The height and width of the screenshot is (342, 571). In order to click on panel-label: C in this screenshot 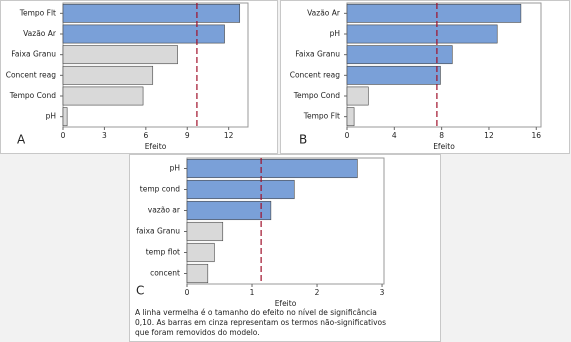, I will do `click(140, 291)`.